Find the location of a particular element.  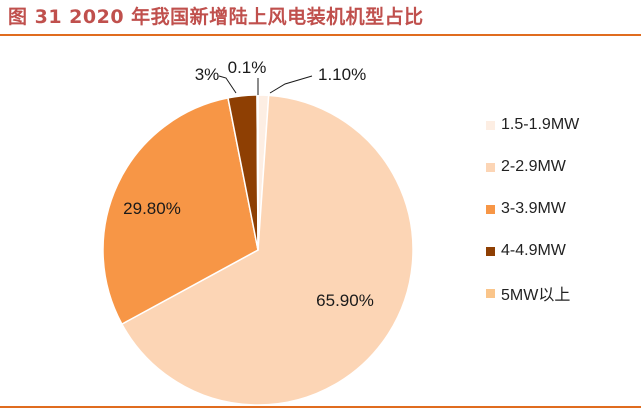

legend-item: 2-2.9MW is located at coordinates (561, 167).